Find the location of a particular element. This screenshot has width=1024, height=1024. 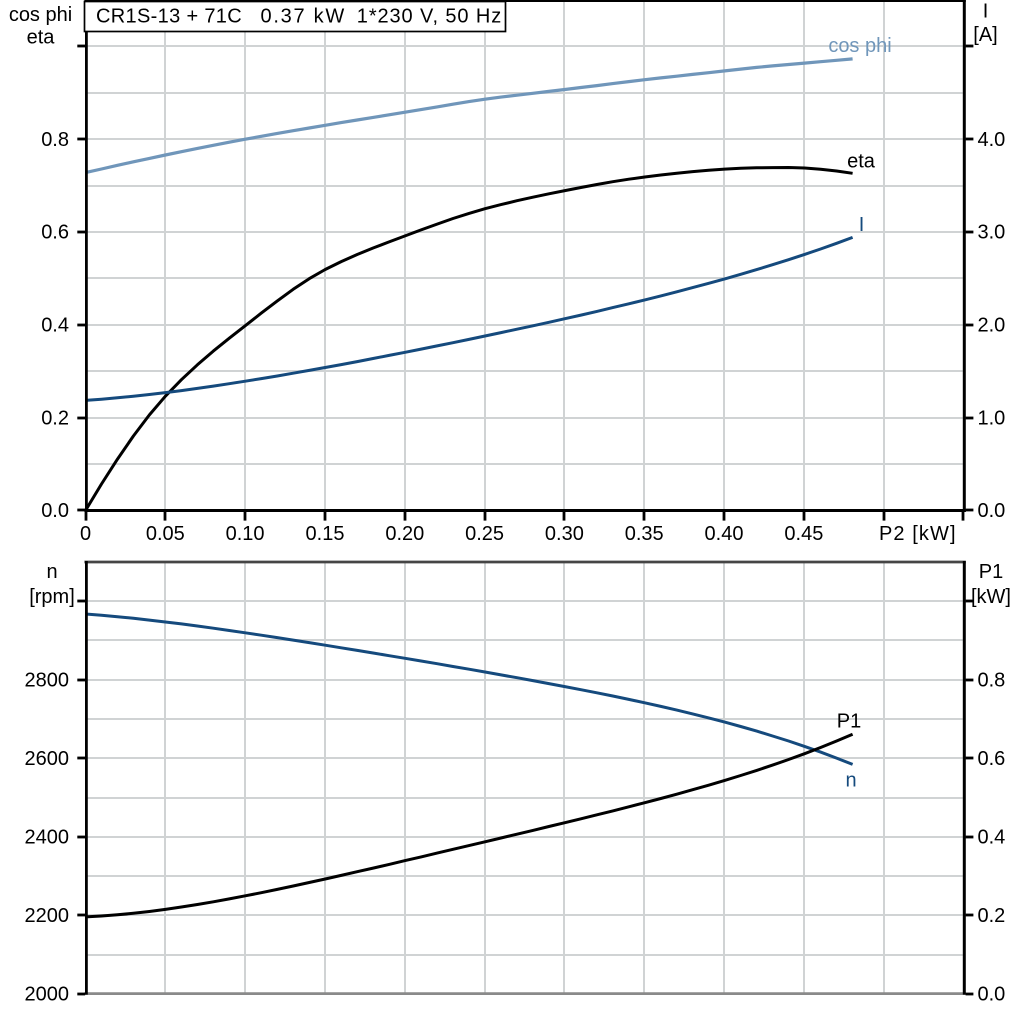

svg-text: 0.10 is located at coordinates (245, 534).